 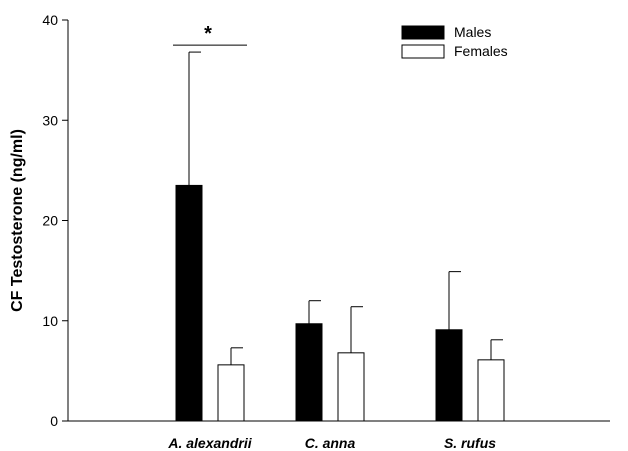 What do you see at coordinates (50, 321) in the screenshot?
I see `y-tick-label: 10` at bounding box center [50, 321].